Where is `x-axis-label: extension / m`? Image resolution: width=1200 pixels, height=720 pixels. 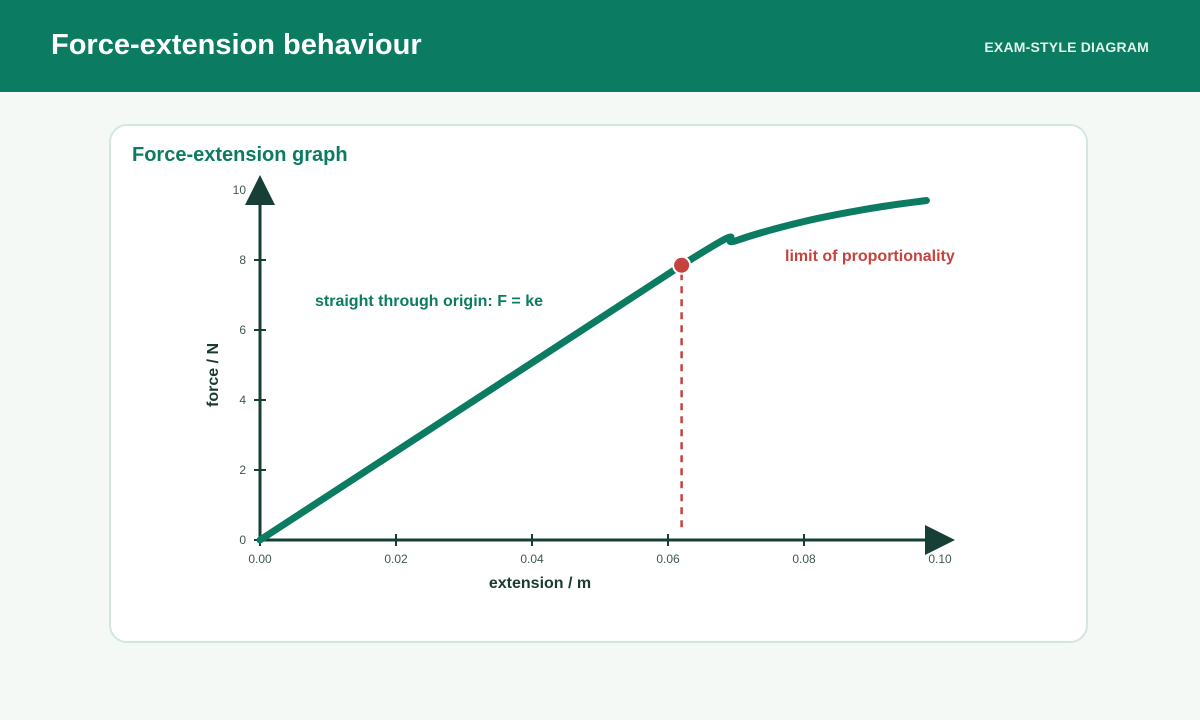 x-axis-label: extension / m is located at coordinates (540, 583).